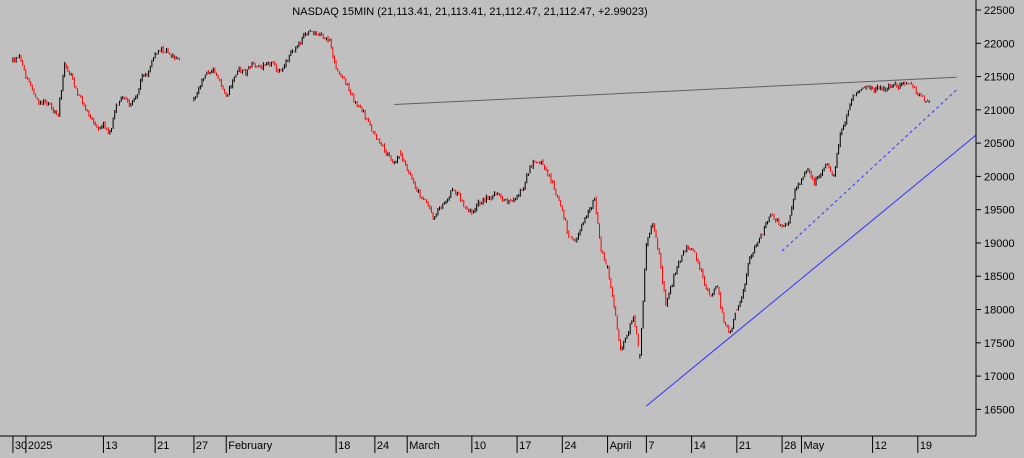 This screenshot has width=1024, height=458. What do you see at coordinates (202, 446) in the screenshot?
I see `x-tick-label: 27` at bounding box center [202, 446].